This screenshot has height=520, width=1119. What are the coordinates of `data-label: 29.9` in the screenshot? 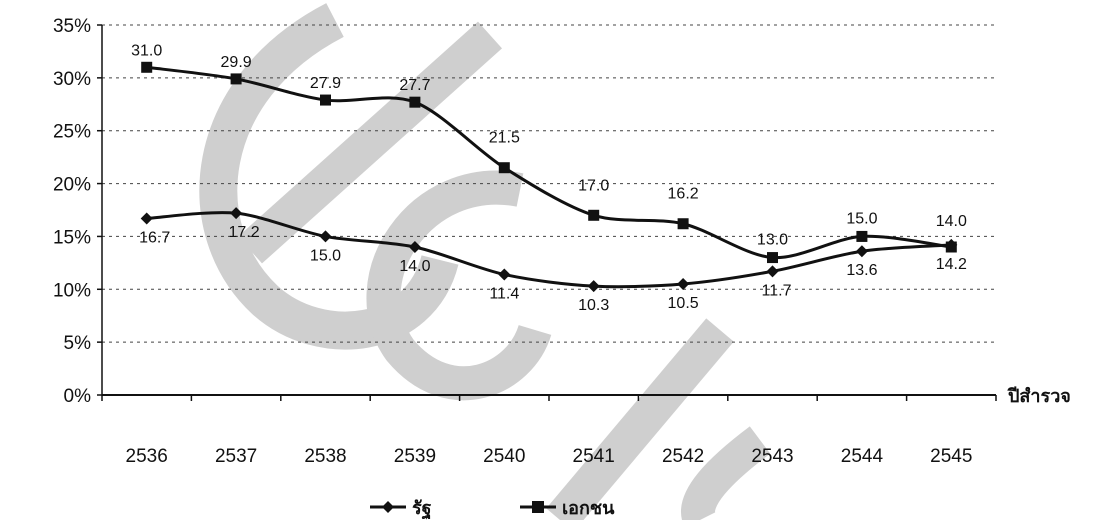 It's located at (236, 62).